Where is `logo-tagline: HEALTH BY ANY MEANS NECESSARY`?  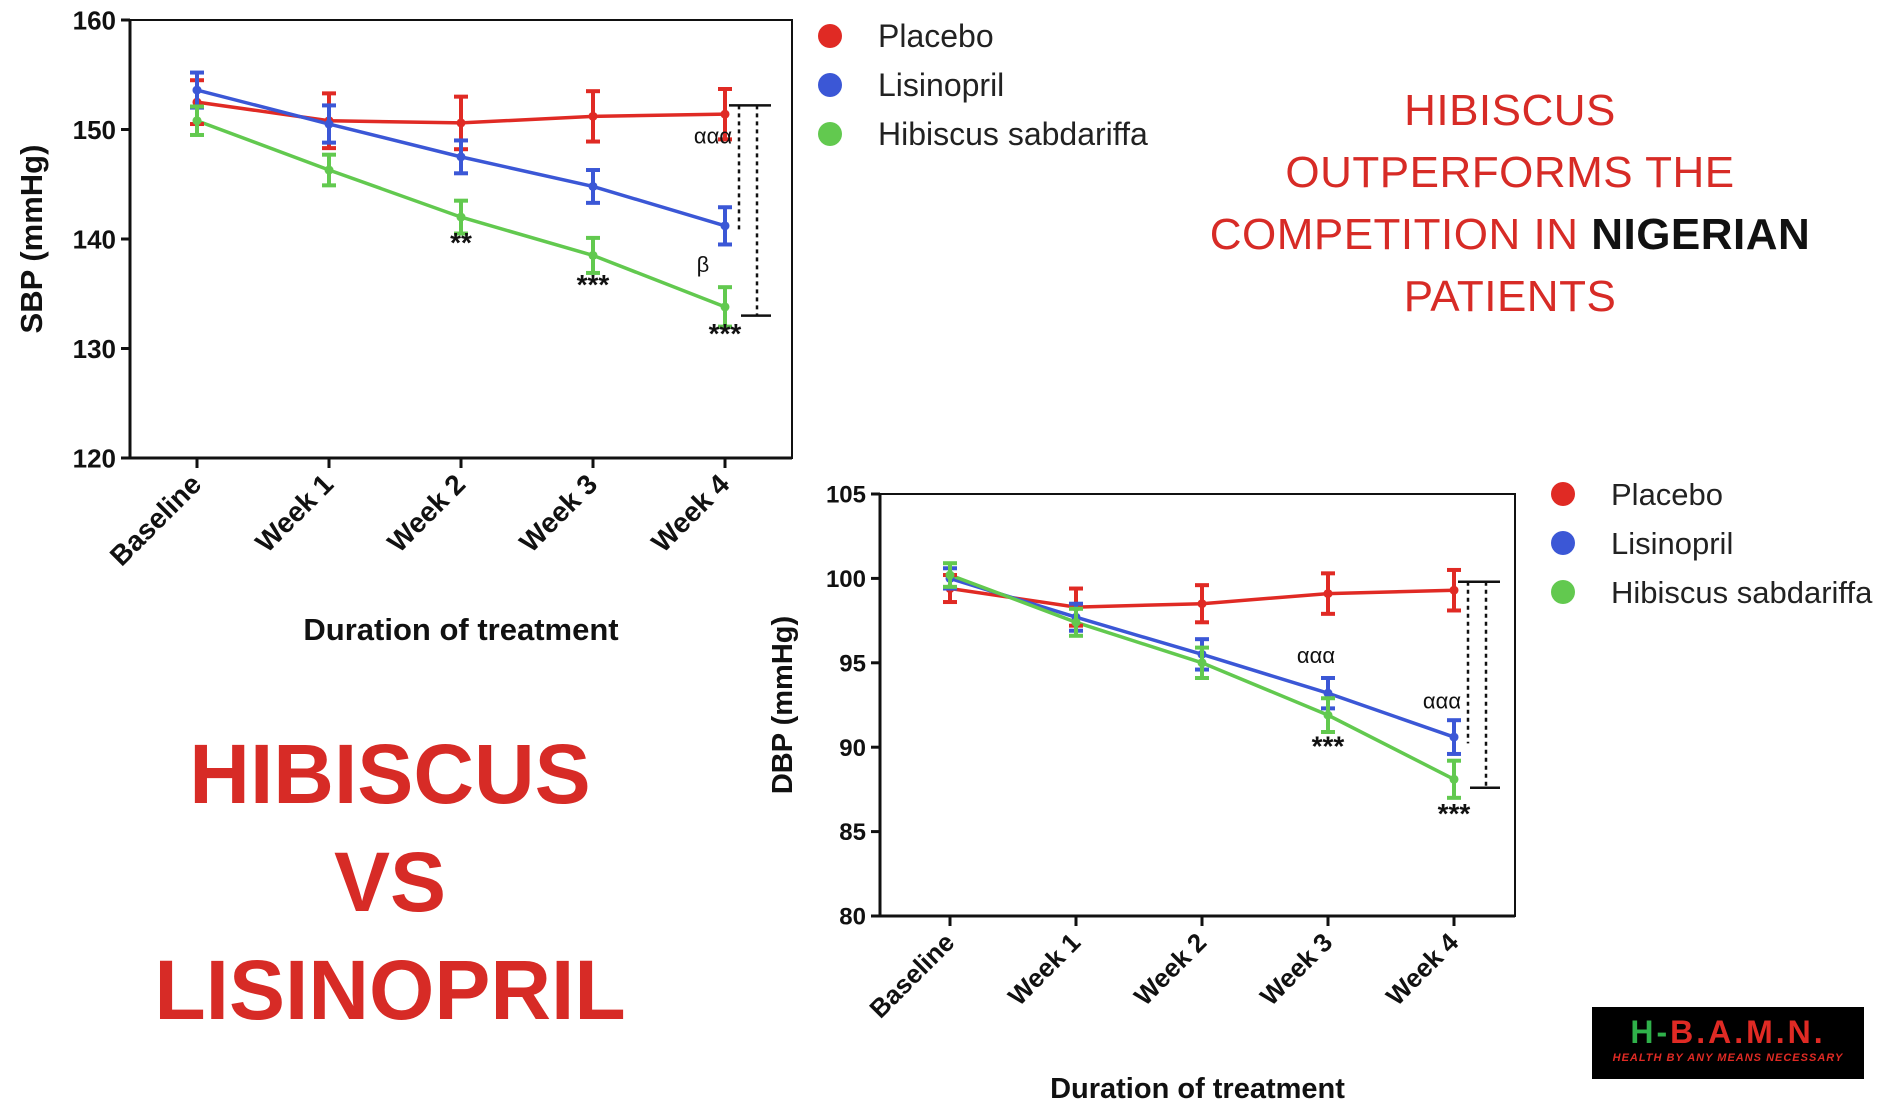
logo-tagline: HEALTH BY ANY MEANS NECESSARY is located at coordinates (1728, 1058).